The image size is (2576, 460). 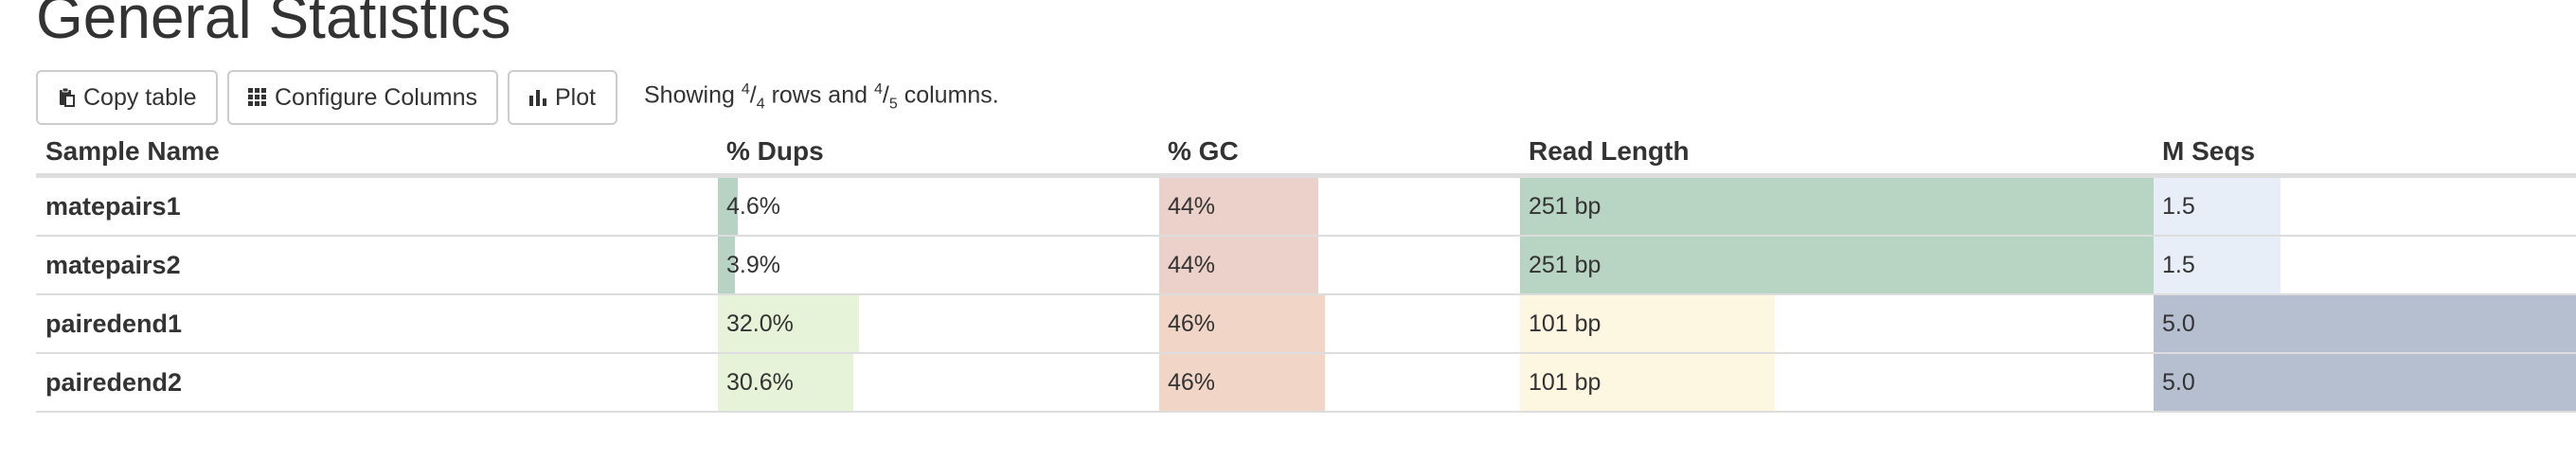 I want to click on dups-value: 4.6%, so click(x=753, y=206).